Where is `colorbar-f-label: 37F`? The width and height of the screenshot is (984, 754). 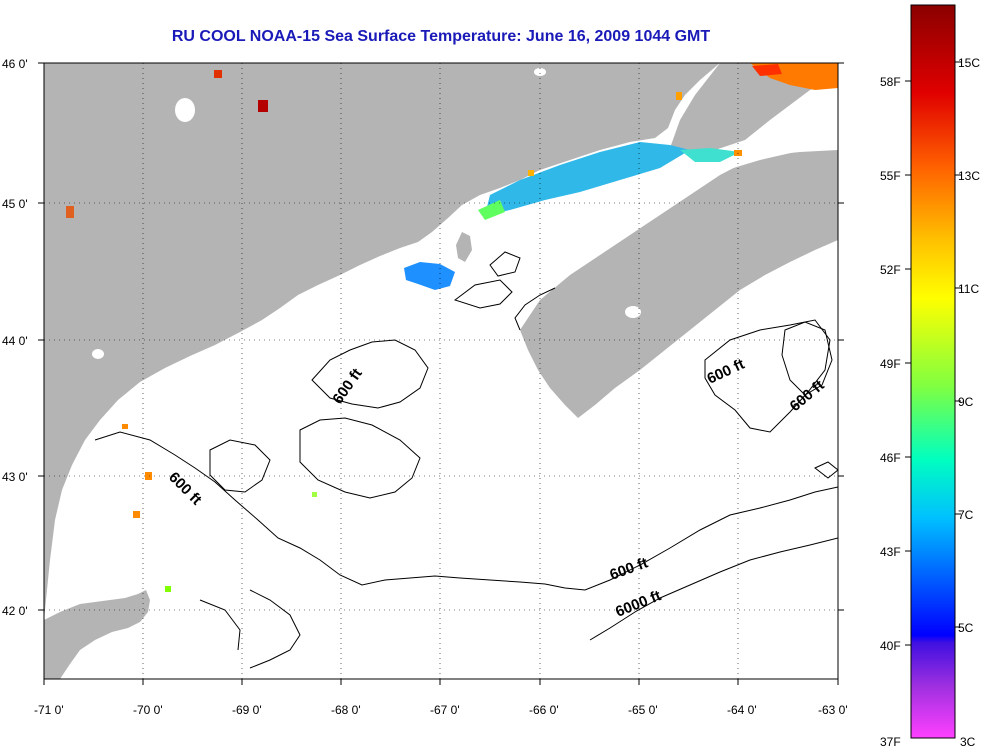 colorbar-f-label: 37F is located at coordinates (890, 742).